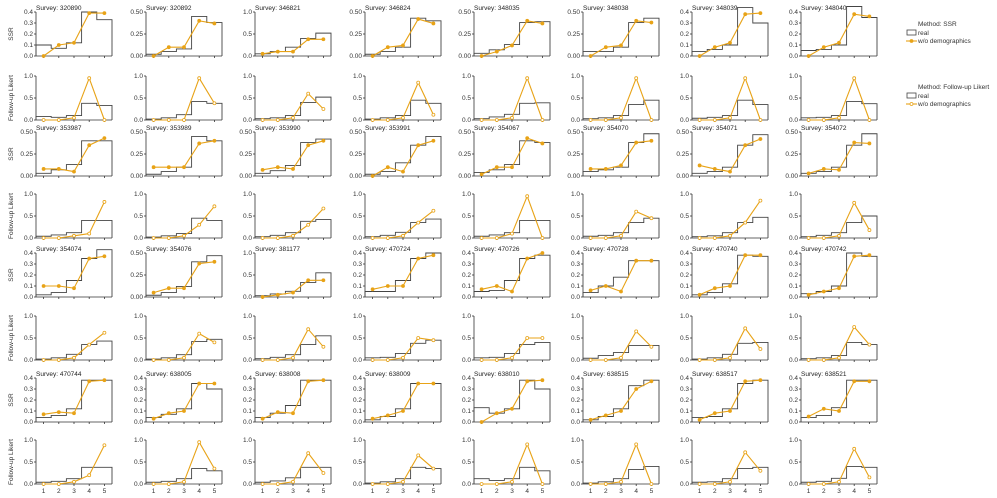 This screenshot has width=997, height=498. Describe the element at coordinates (831, 152) in the screenshot. I see `ssr-panel: Survey: 354072 0.00 0.25 0.50` at that location.